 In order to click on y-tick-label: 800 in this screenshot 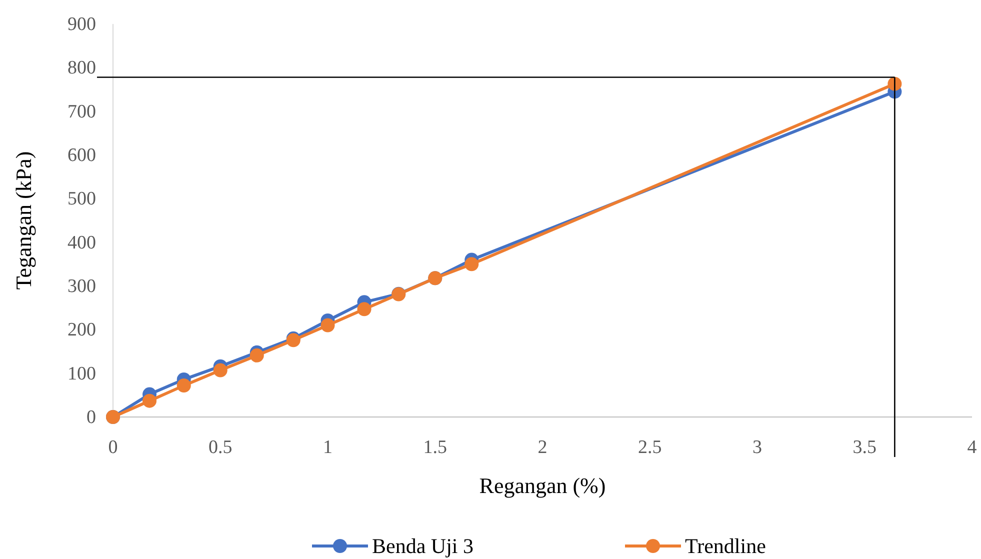, I will do `click(82, 68)`.